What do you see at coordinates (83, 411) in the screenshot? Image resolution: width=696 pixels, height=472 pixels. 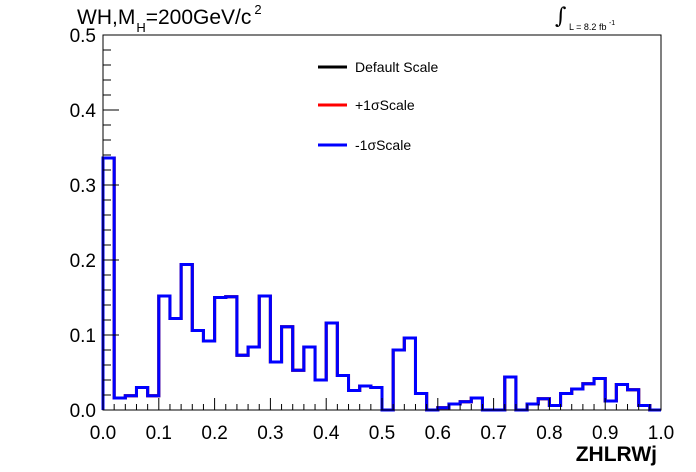 I see `y-tick-label: 0.0` at bounding box center [83, 411].